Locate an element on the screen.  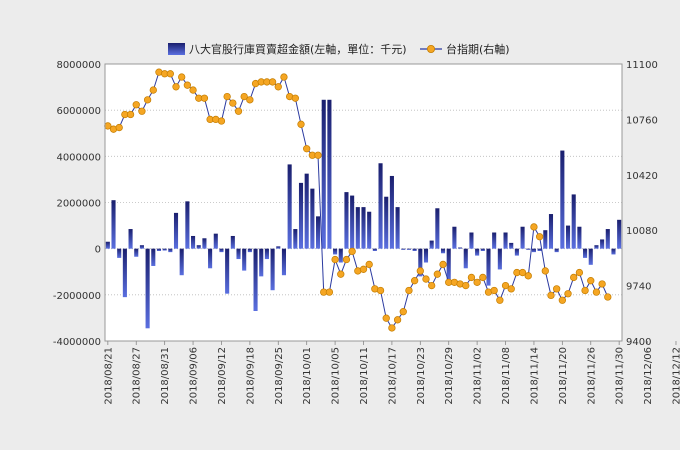
left-axis-tick-label: -2000000 is located at coordinates (77, 296).